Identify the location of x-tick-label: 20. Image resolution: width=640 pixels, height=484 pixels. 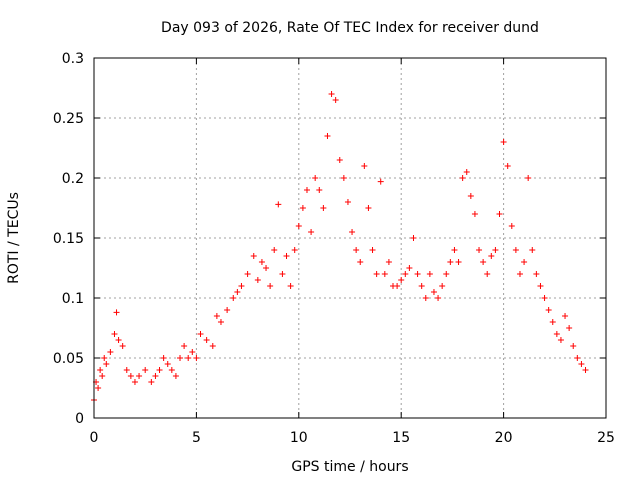
(504, 438).